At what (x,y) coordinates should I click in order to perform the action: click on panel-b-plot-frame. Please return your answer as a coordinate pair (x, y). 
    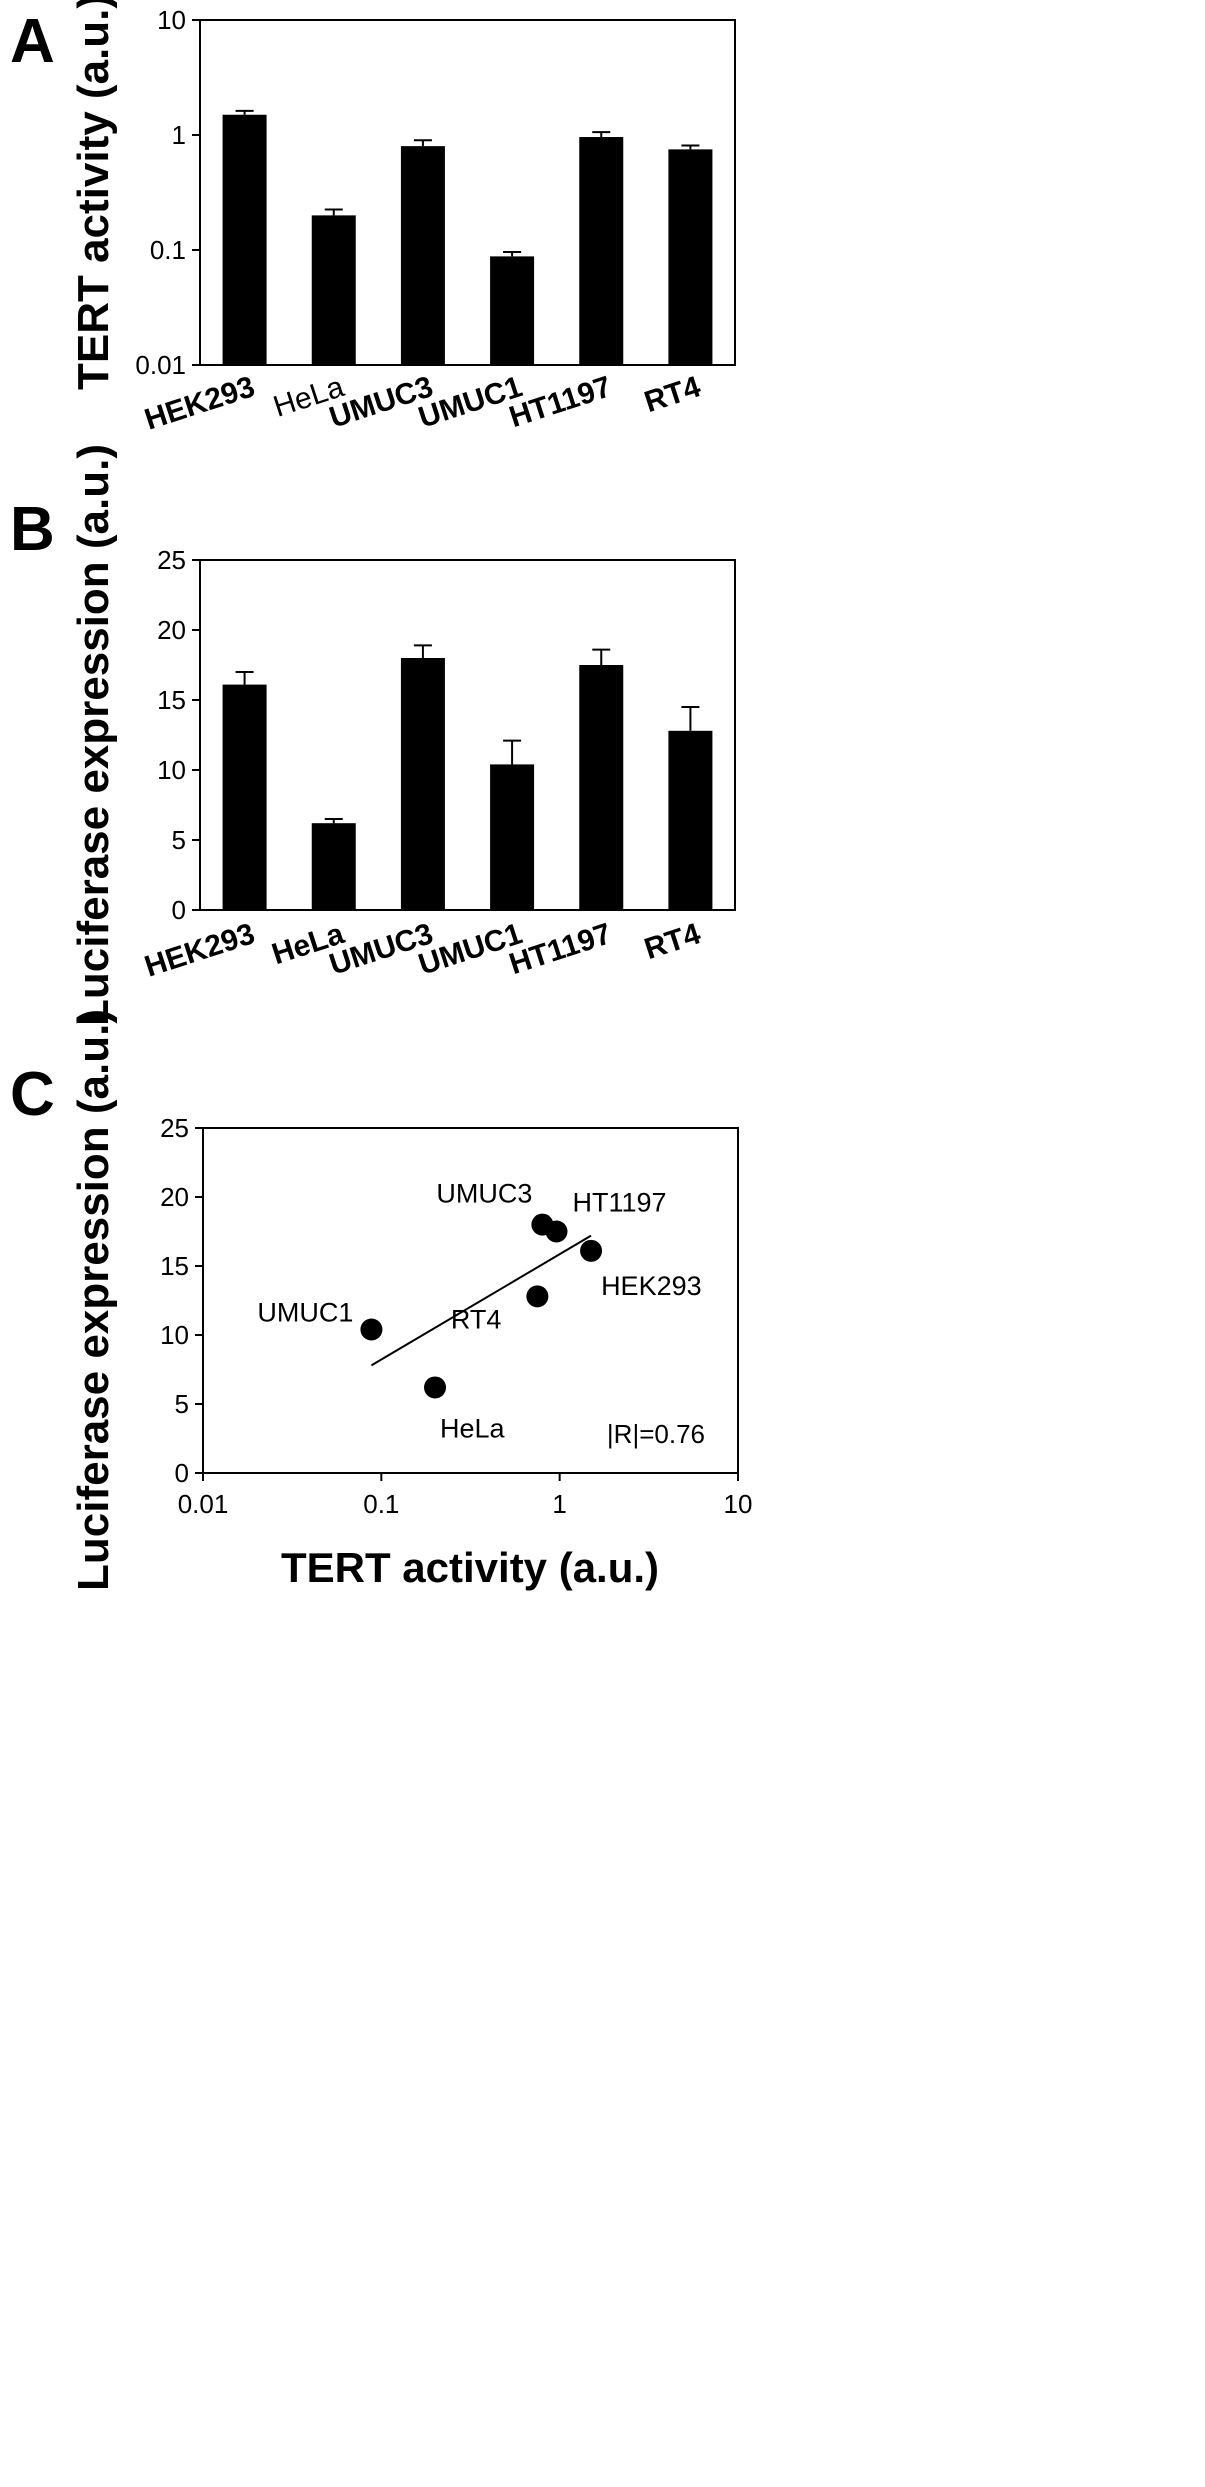
    Looking at the image, I should click on (467, 735).